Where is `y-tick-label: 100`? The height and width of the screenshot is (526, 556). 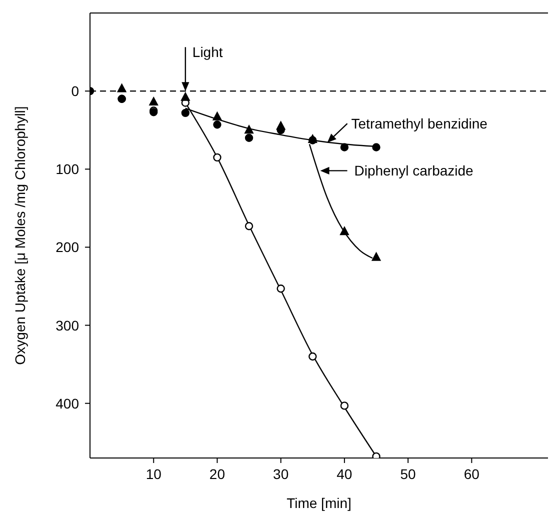
y-tick-label: 100 is located at coordinates (68, 169).